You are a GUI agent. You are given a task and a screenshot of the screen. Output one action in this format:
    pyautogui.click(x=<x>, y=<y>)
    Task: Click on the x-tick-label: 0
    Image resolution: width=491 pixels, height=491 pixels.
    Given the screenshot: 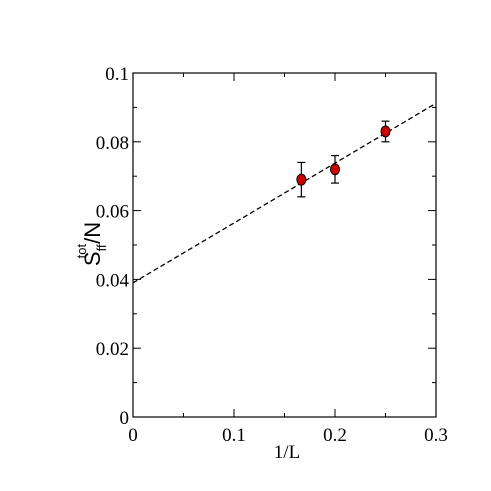 What is the action you would take?
    pyautogui.click(x=133, y=435)
    